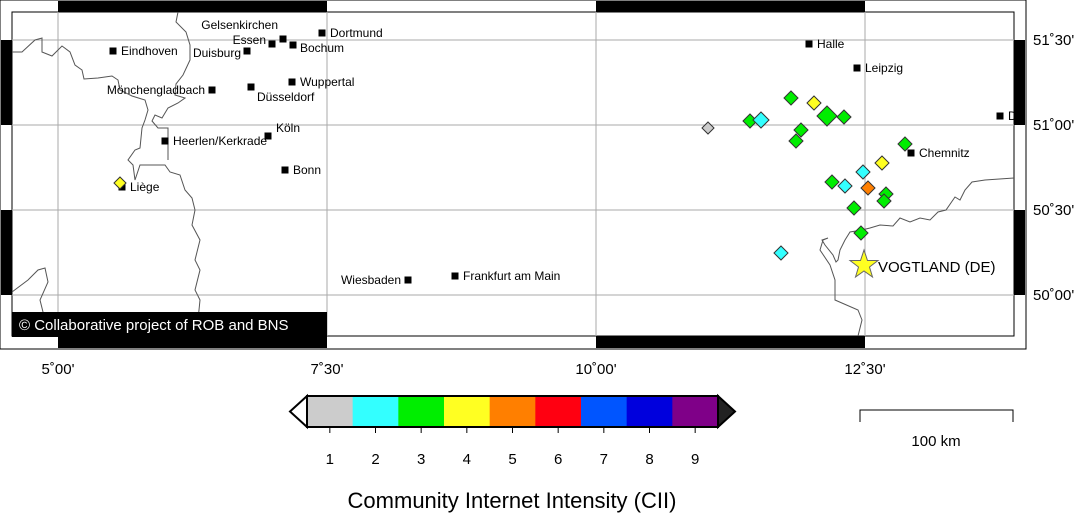  What do you see at coordinates (595, 369) in the screenshot?
I see `lon-tick-label: 10˚00'` at bounding box center [595, 369].